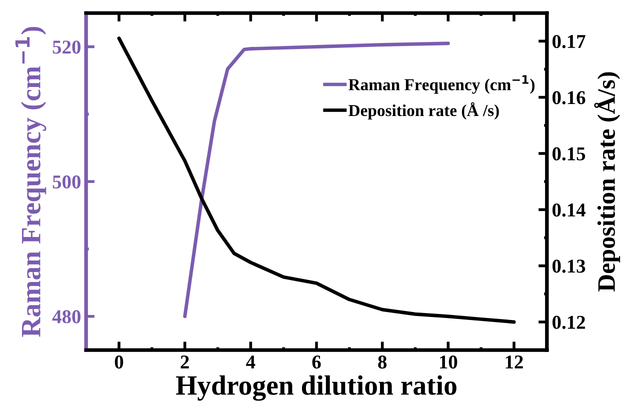 The height and width of the screenshot is (408, 633). Describe the element at coordinates (568, 323) in the screenshot. I see `y2-tick-label: 0.12` at that location.